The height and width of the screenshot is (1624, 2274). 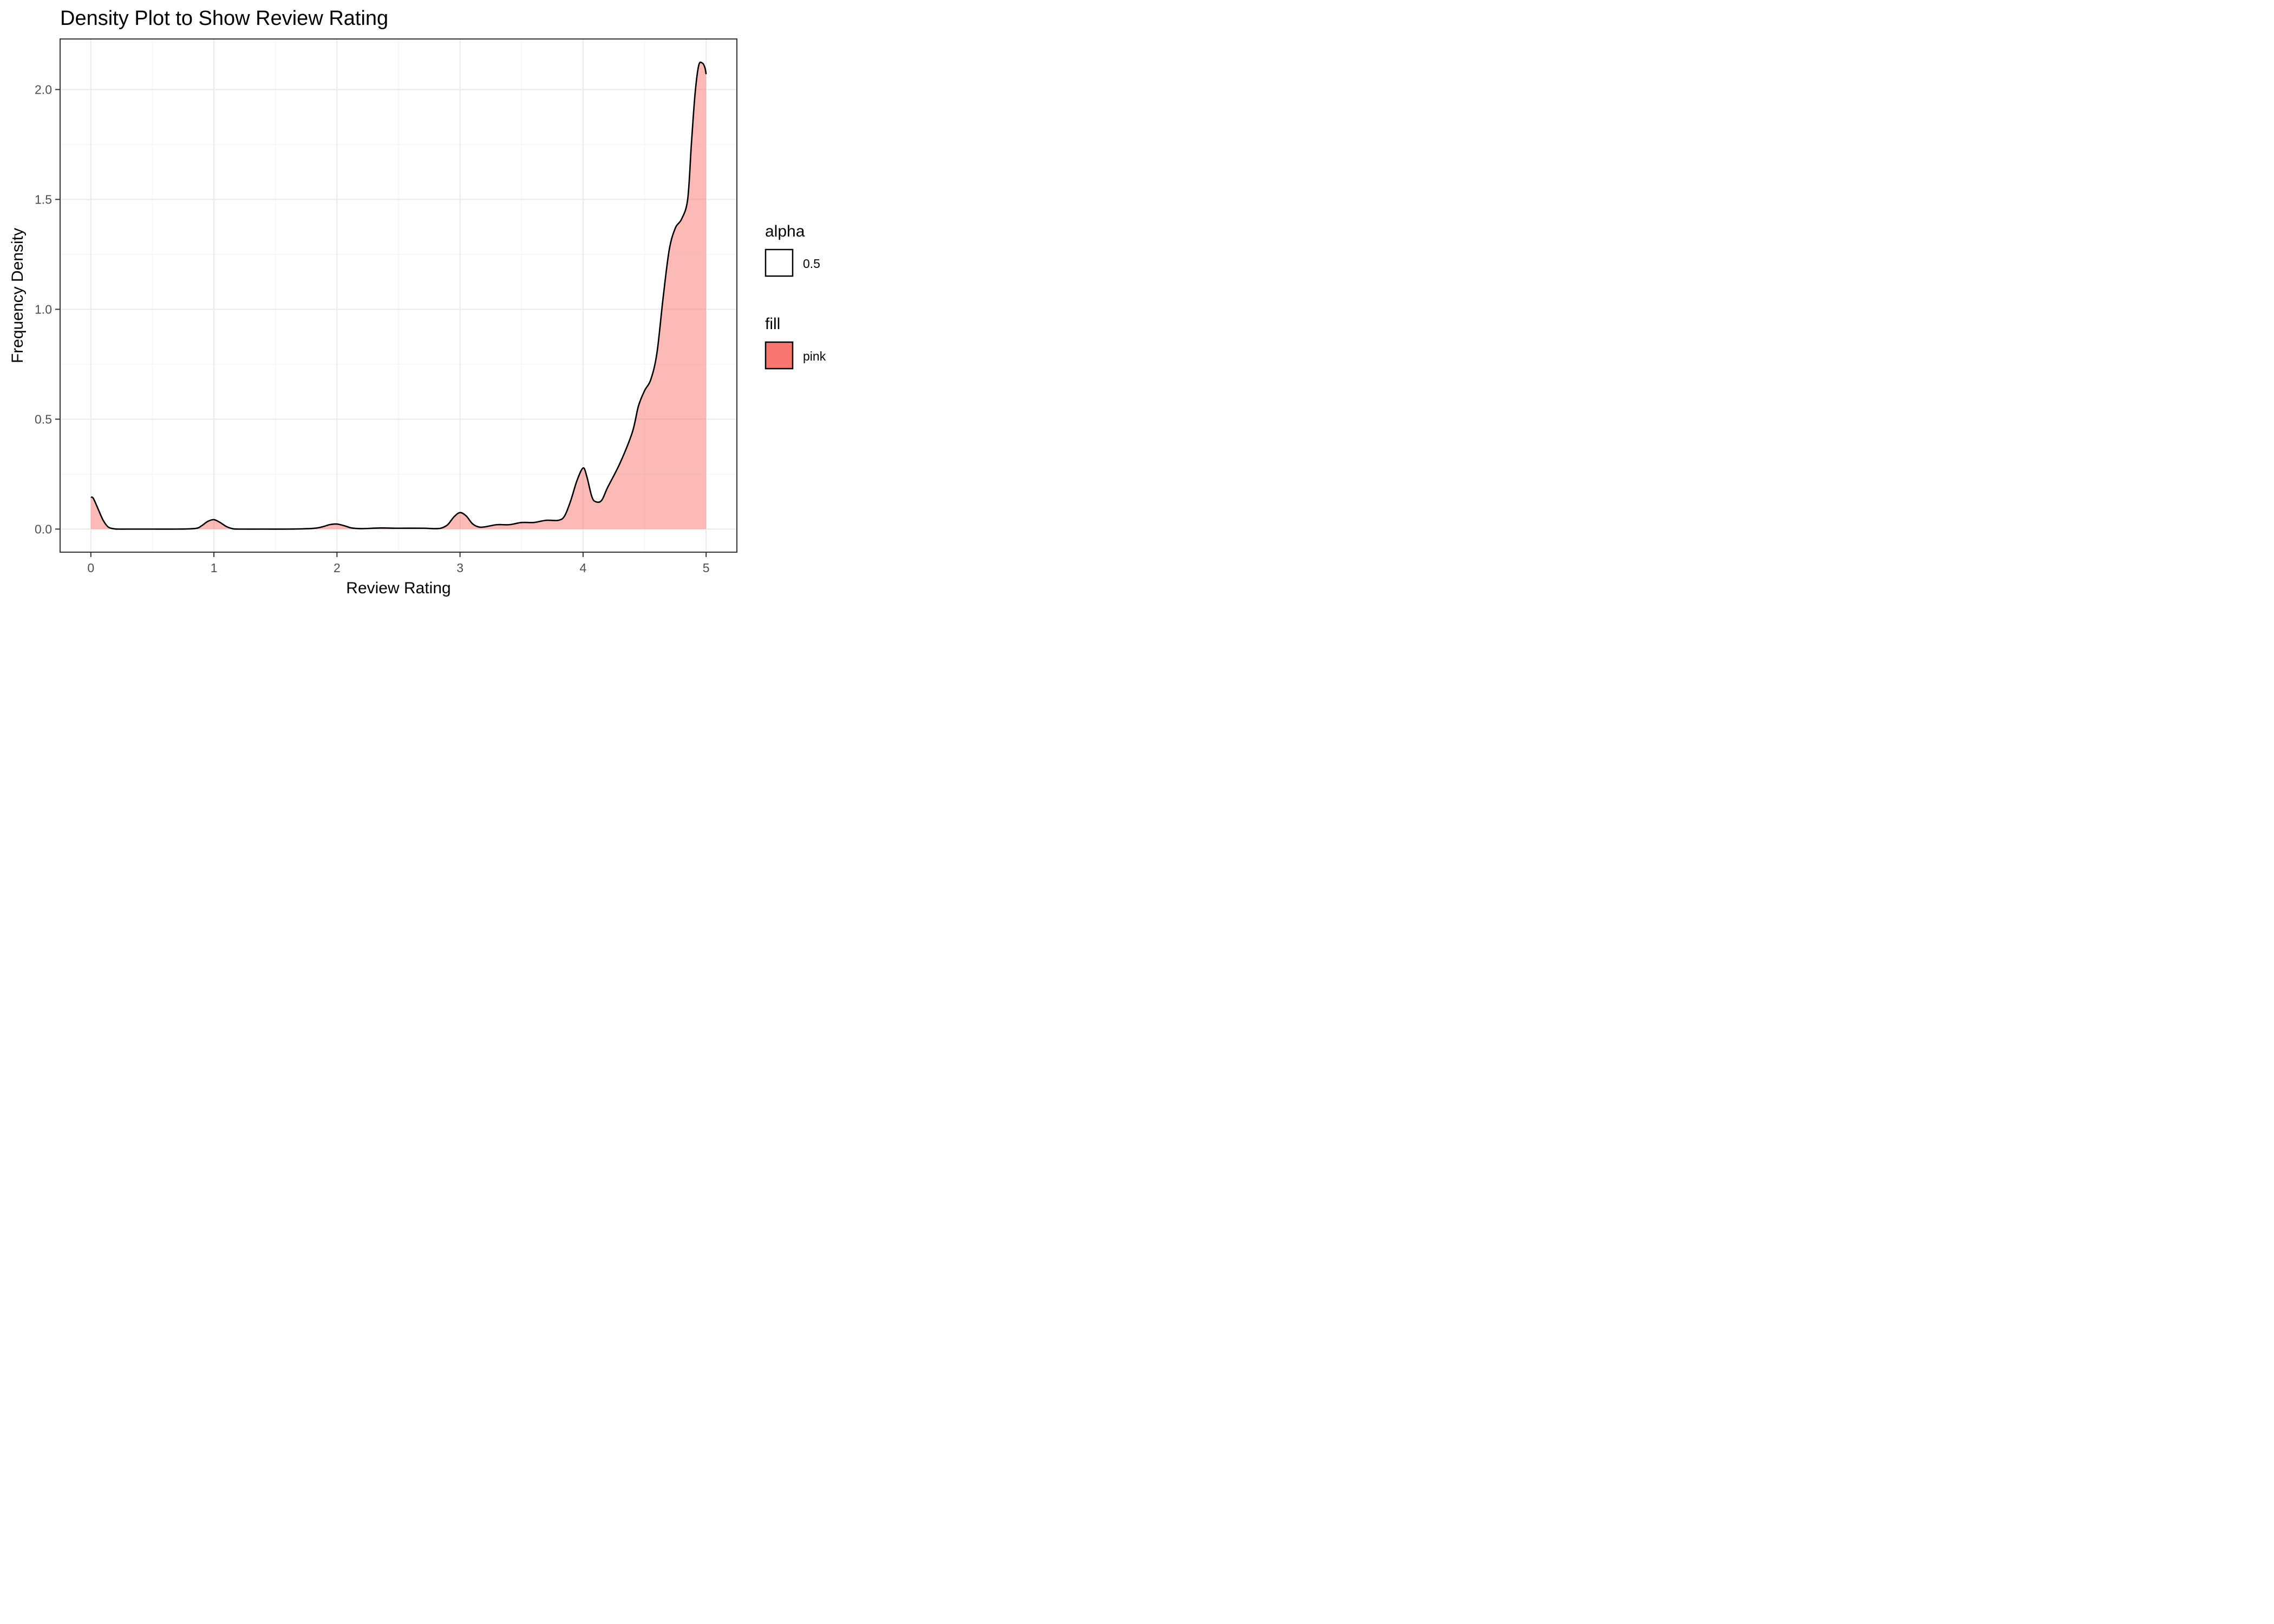 I want to click on chart-title: Density Plot to Show Review Rating, so click(x=224, y=18).